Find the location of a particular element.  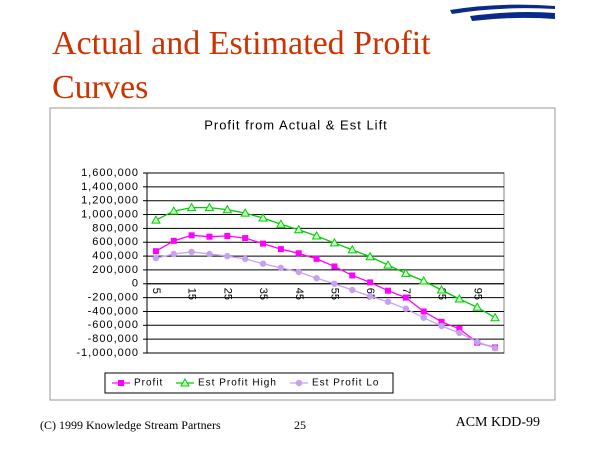

y-tick-label: -800,000 is located at coordinates (113, 339).